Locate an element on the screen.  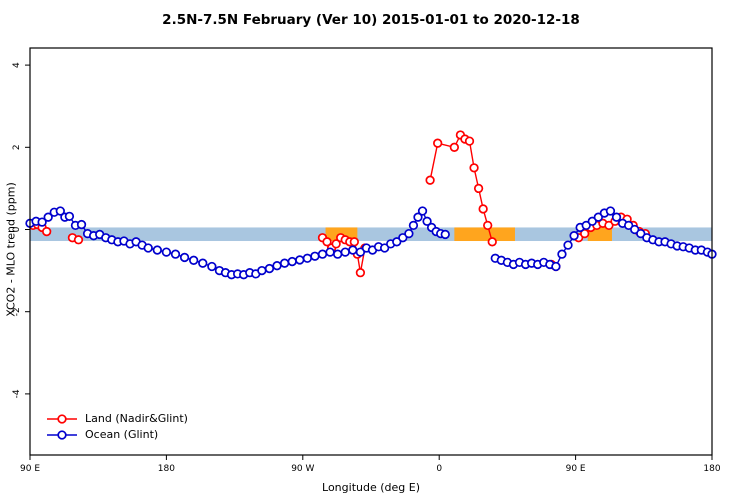
x-axis-label: Longitude (deg E) is located at coordinates (371, 487).